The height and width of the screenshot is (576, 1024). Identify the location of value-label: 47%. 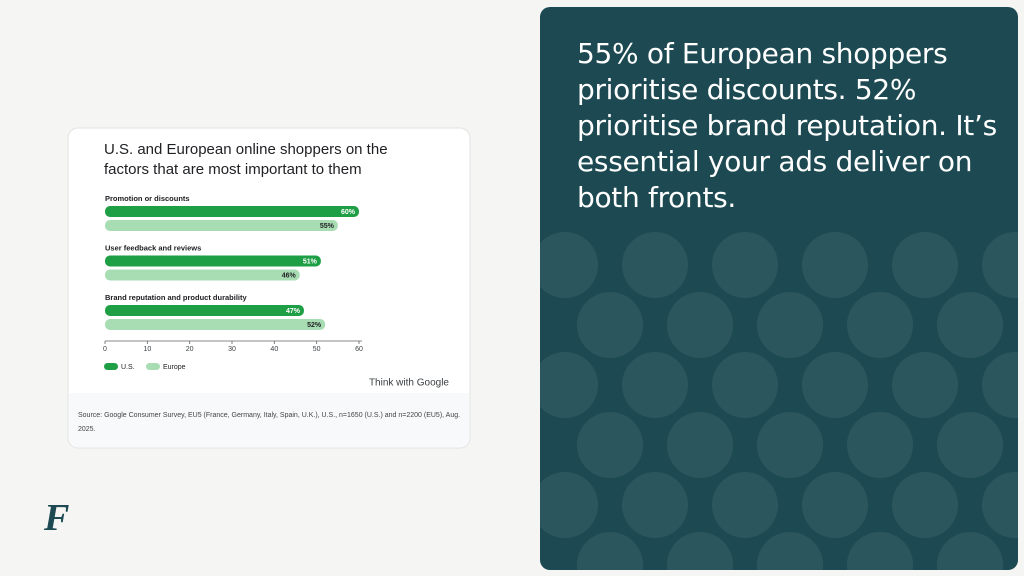
(293, 311).